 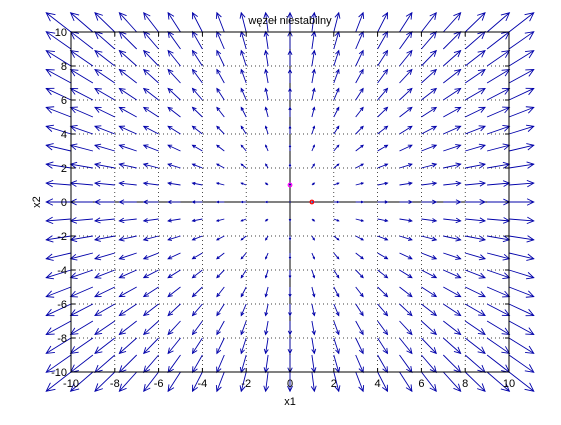 I want to click on y-tick-label: 8, so click(x=64, y=67).